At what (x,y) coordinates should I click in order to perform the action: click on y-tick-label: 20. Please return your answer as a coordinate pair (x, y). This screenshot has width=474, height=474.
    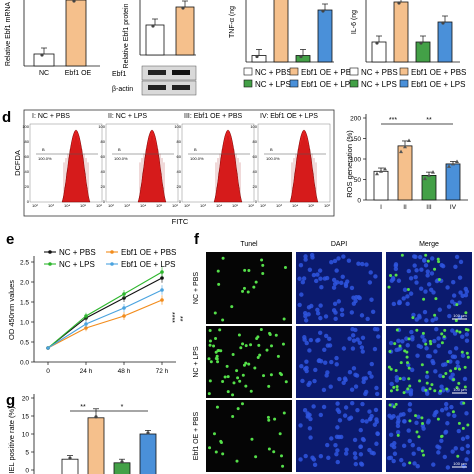
    Looking at the image, I should click on (26, 399).